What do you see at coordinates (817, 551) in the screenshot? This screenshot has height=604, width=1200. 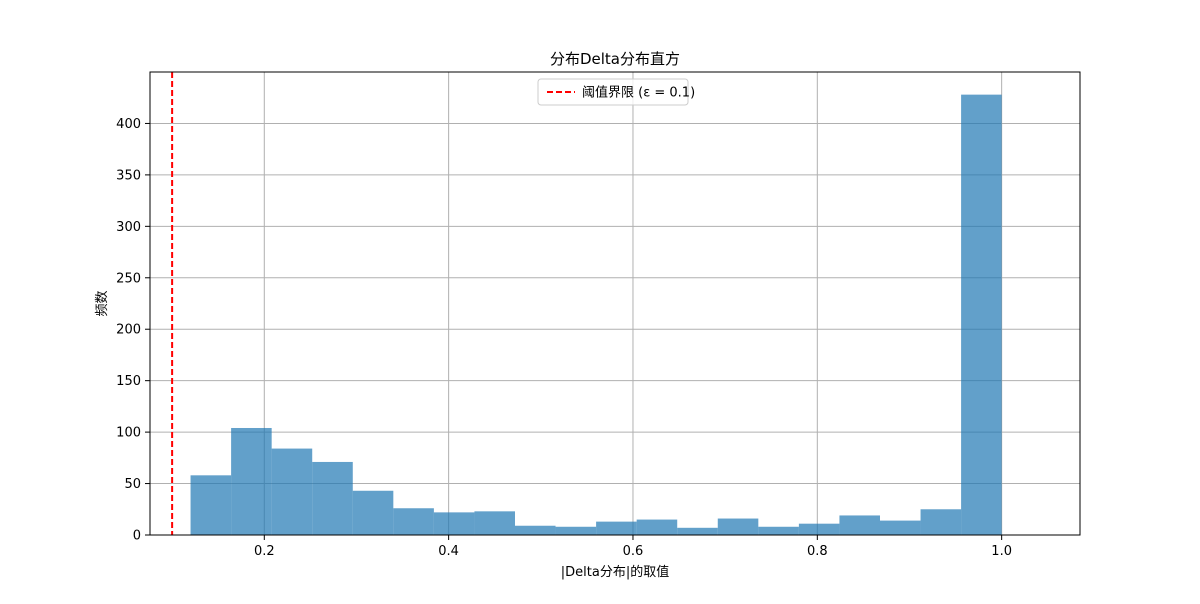 I see `x-tick-label: 0.8` at bounding box center [817, 551].